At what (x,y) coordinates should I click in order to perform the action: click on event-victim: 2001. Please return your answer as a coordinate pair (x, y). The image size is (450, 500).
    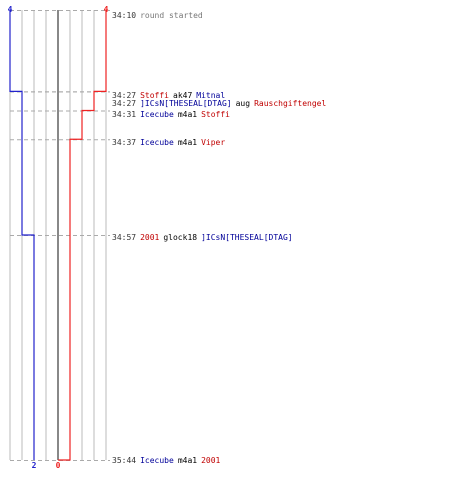
    Looking at the image, I should click on (211, 460).